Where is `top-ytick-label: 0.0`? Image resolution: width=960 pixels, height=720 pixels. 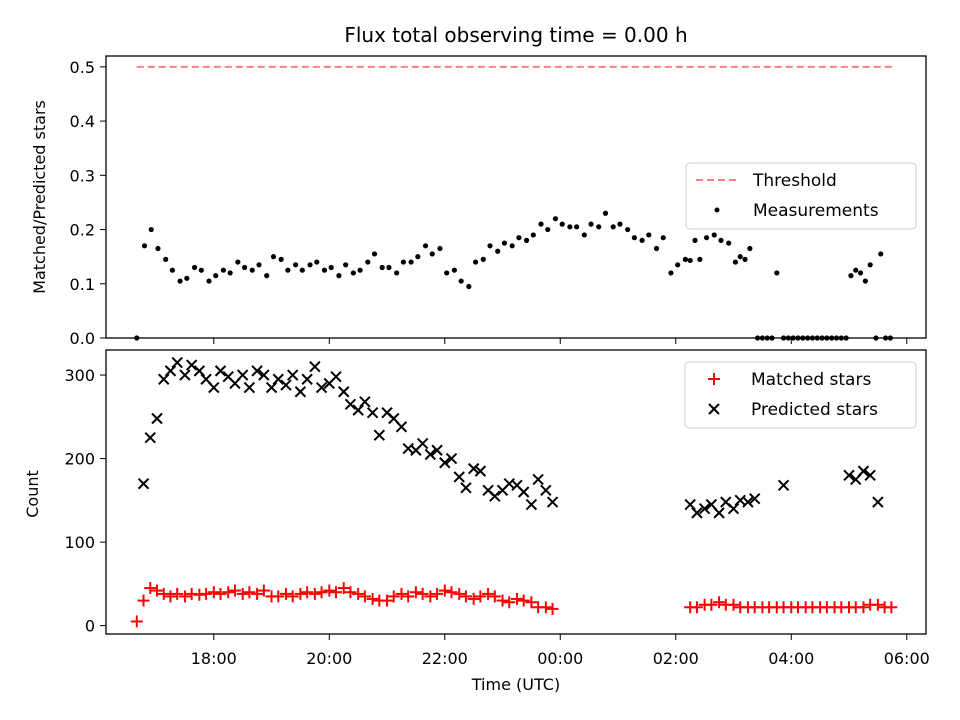 top-ytick-label: 0.0 is located at coordinates (82, 338).